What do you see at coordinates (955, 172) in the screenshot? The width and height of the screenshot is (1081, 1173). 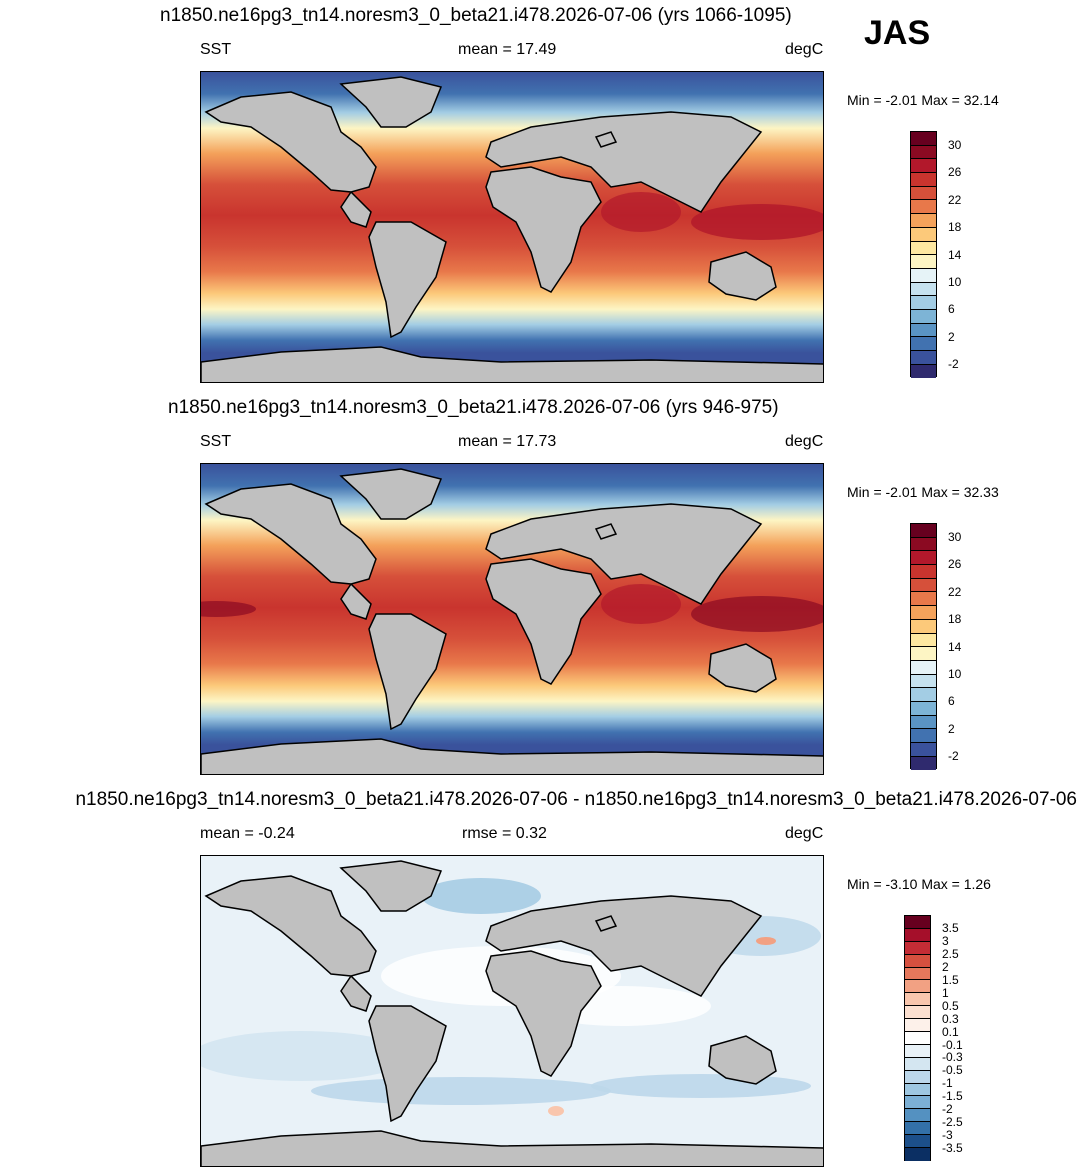 I see `panel1-colorbar-tick: 26` at bounding box center [955, 172].